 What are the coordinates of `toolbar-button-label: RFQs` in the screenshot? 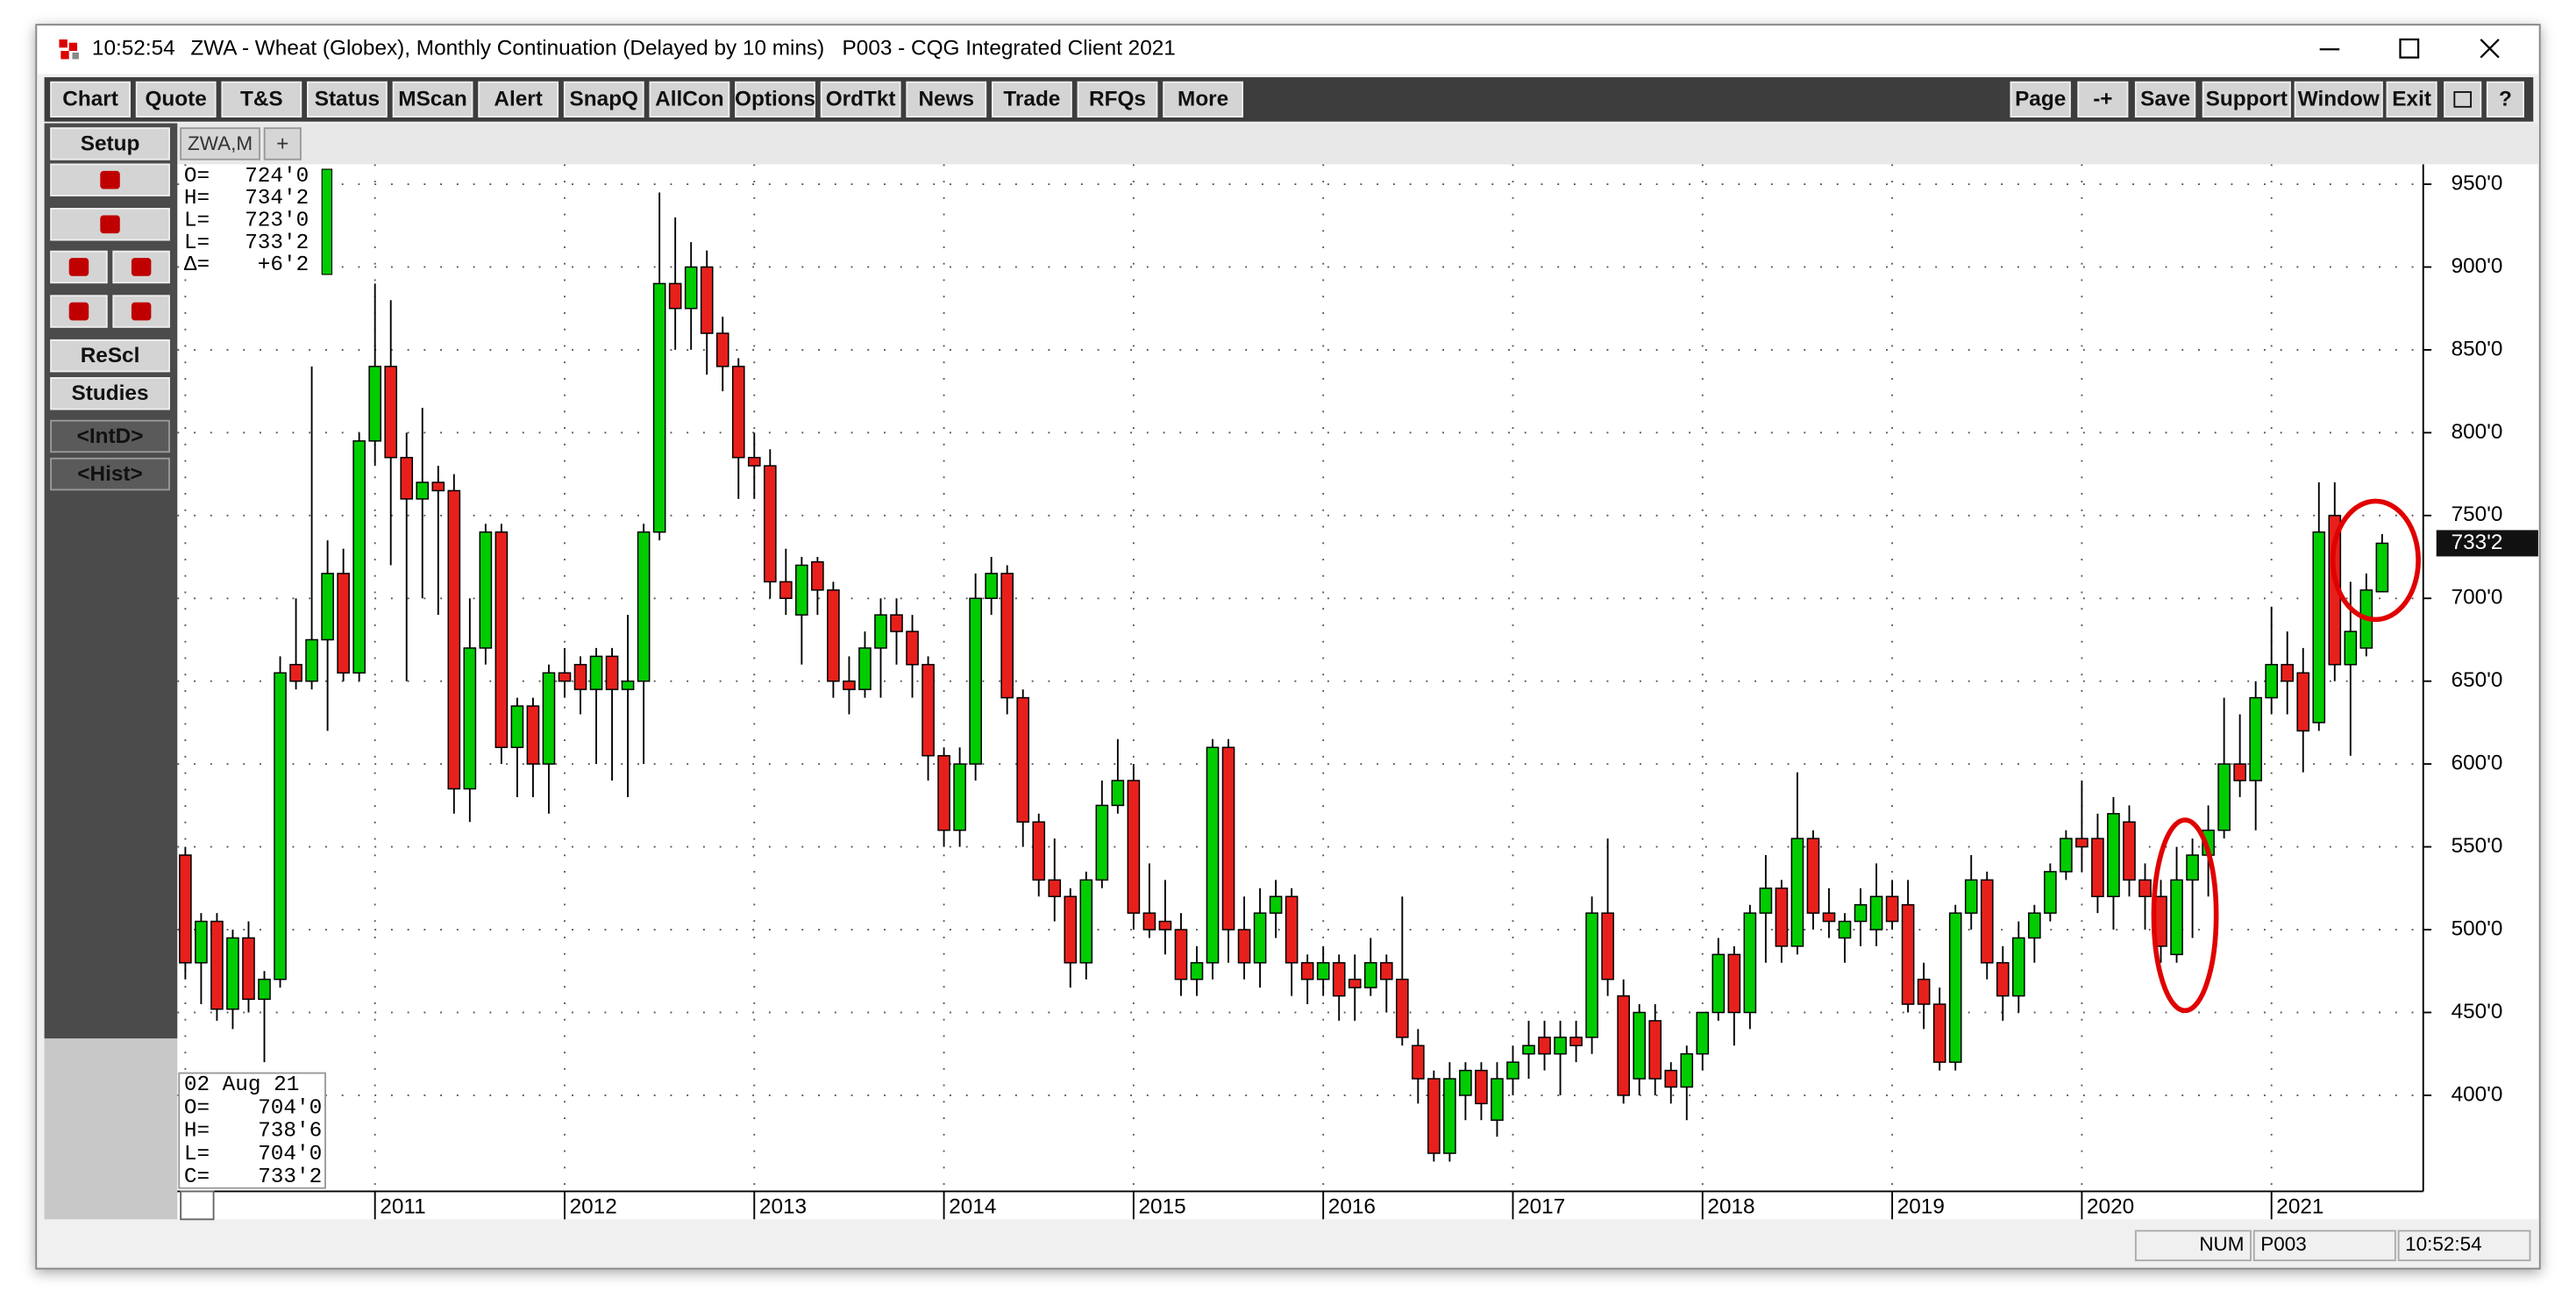 It's located at (1117, 99).